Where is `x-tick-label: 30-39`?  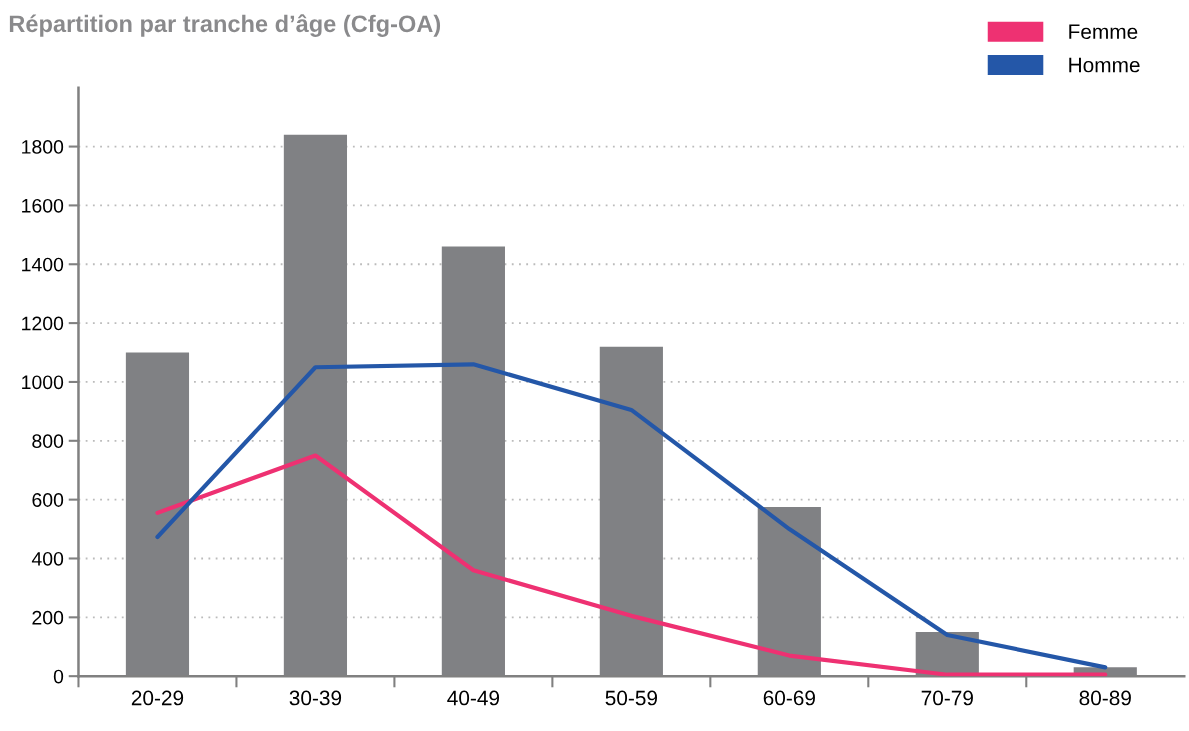 x-tick-label: 30-39 is located at coordinates (315, 698).